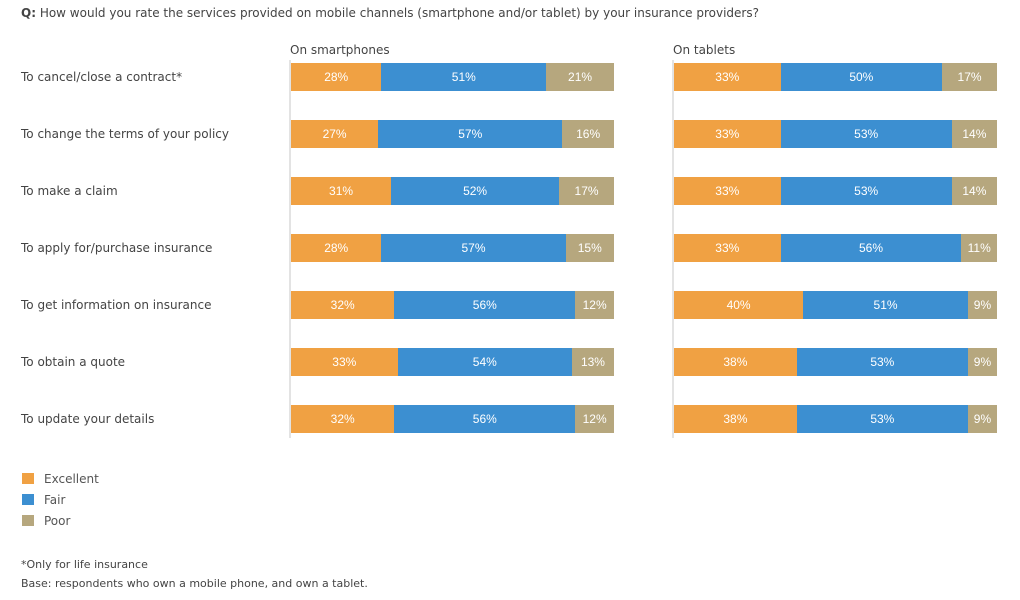 This screenshot has height=600, width=1020. I want to click on bar-segment-poor: 13%, so click(592, 362).